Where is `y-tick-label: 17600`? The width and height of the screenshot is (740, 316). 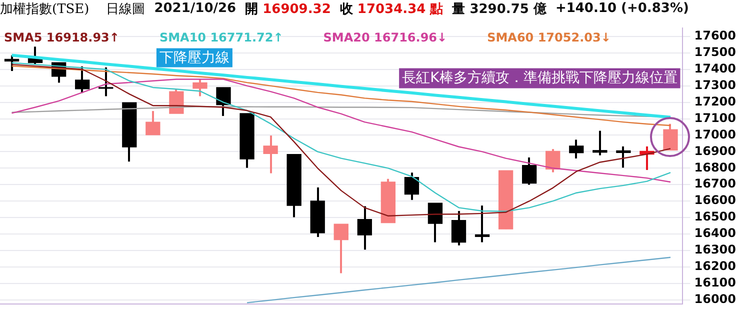 y-tick-label: 17600 is located at coordinates (715, 35).